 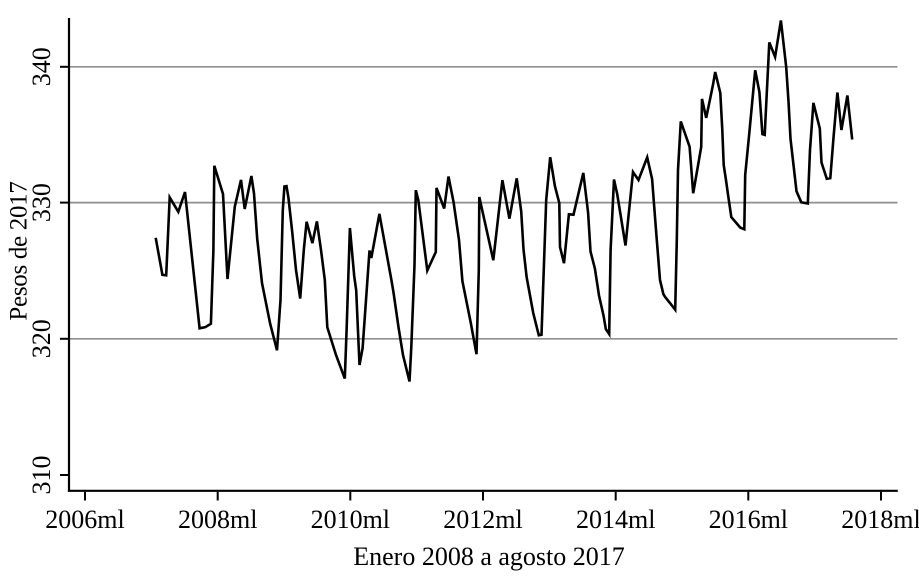 What do you see at coordinates (19, 250) in the screenshot?
I see `svg-text: Pesos de 2017` at bounding box center [19, 250].